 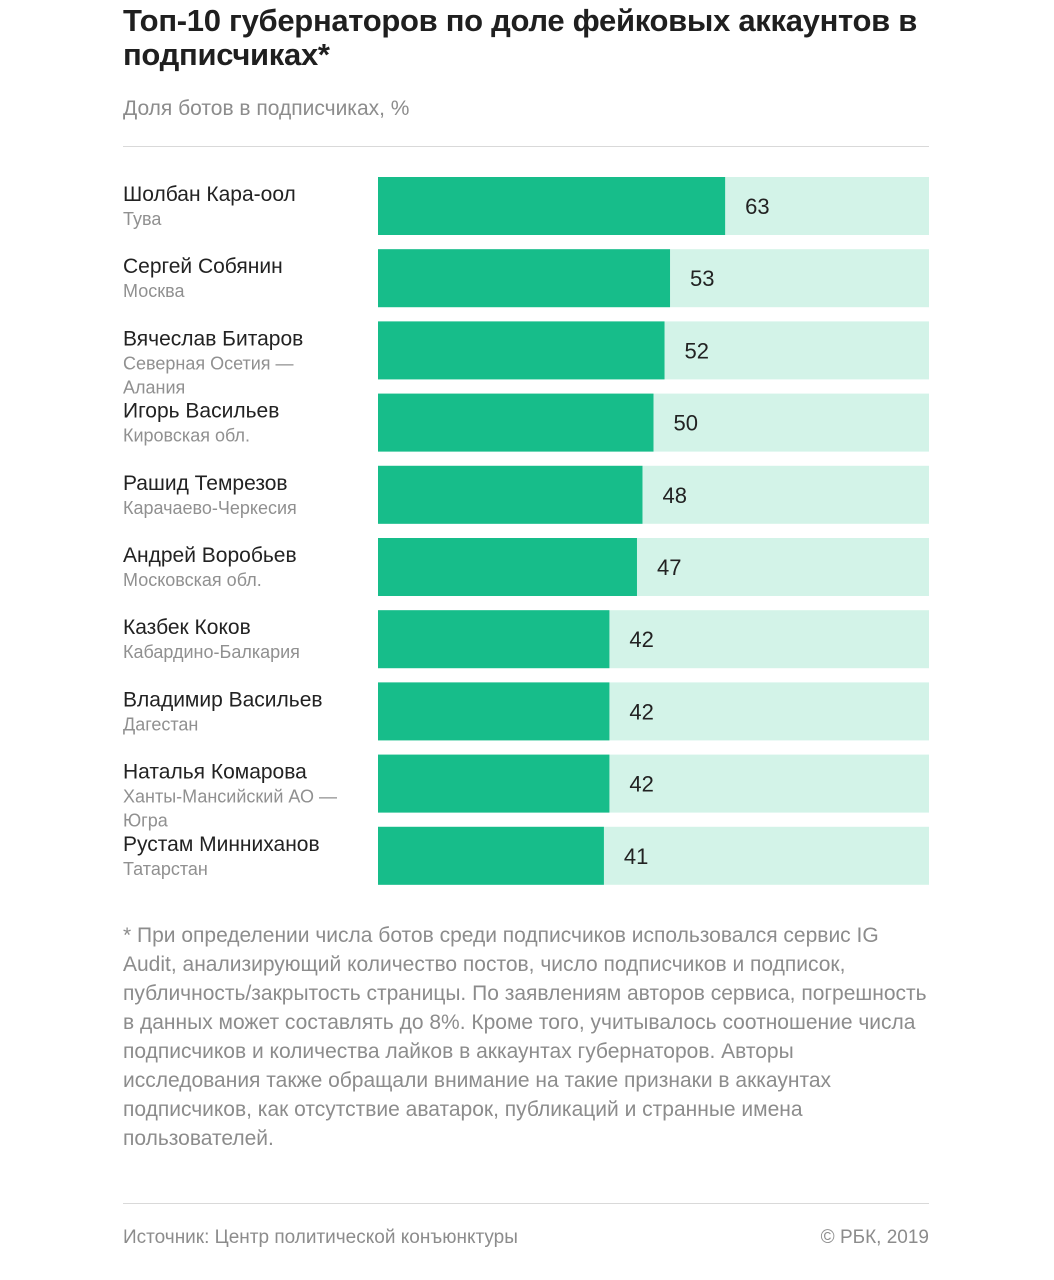 I want to click on governor-name: Рашид Темрезов, so click(x=205, y=483).